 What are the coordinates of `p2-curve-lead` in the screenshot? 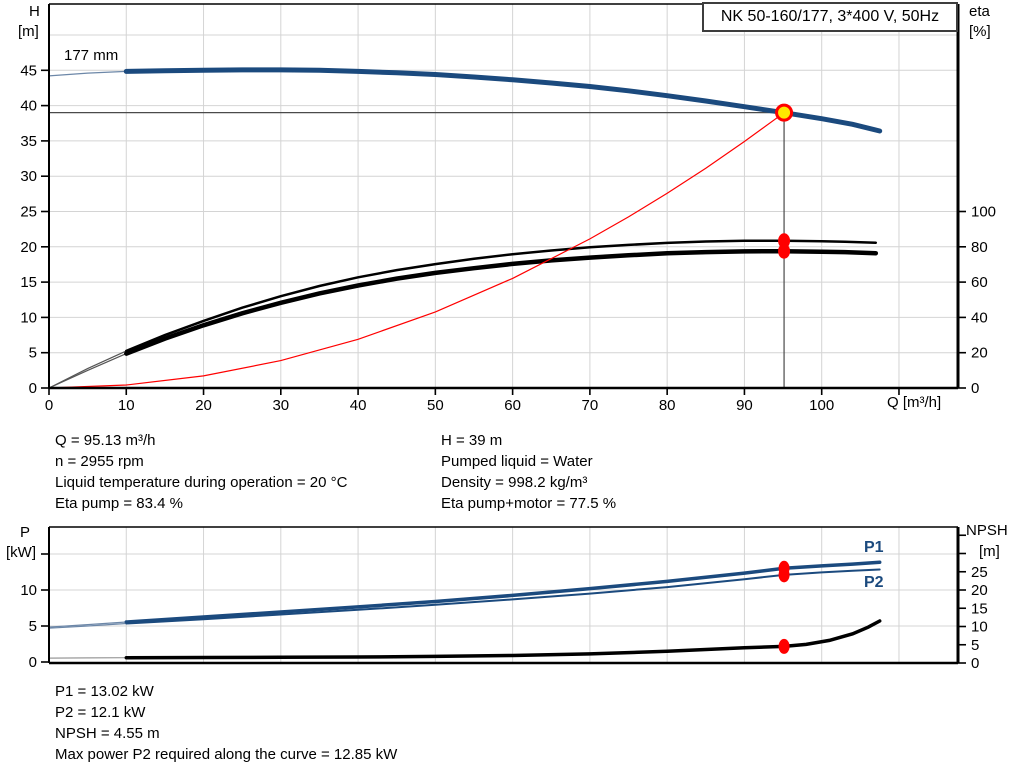 It's located at (87, 625).